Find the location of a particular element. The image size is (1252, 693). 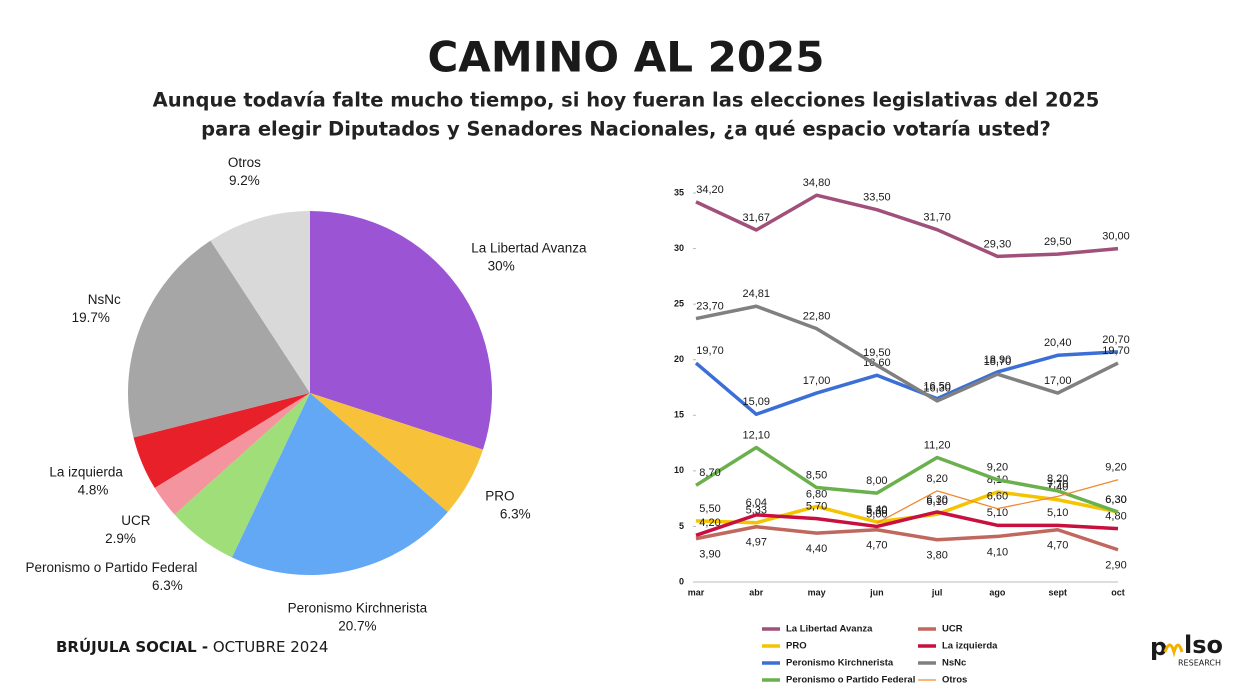

data-label: 12,10 is located at coordinates (757, 435).